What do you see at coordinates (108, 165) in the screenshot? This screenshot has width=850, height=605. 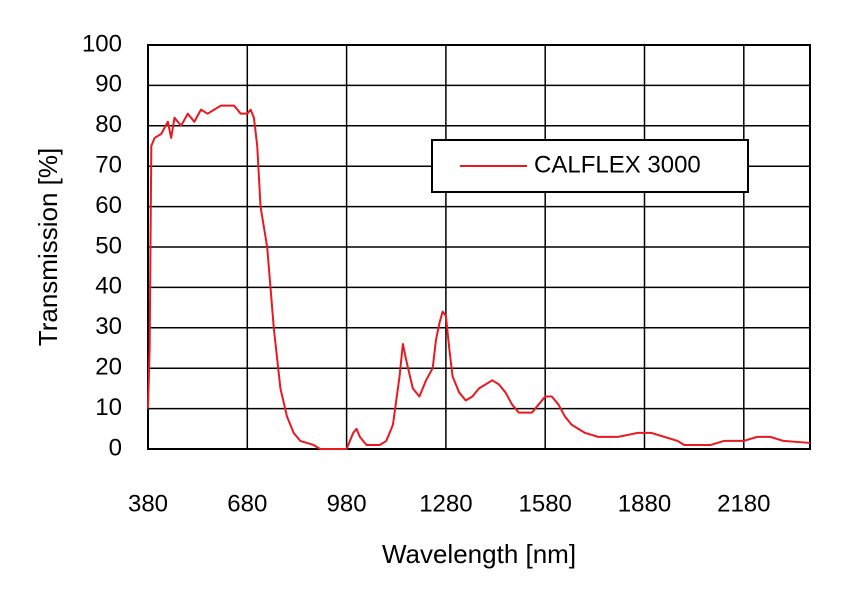 I see `y-tick-label: 70` at bounding box center [108, 165].